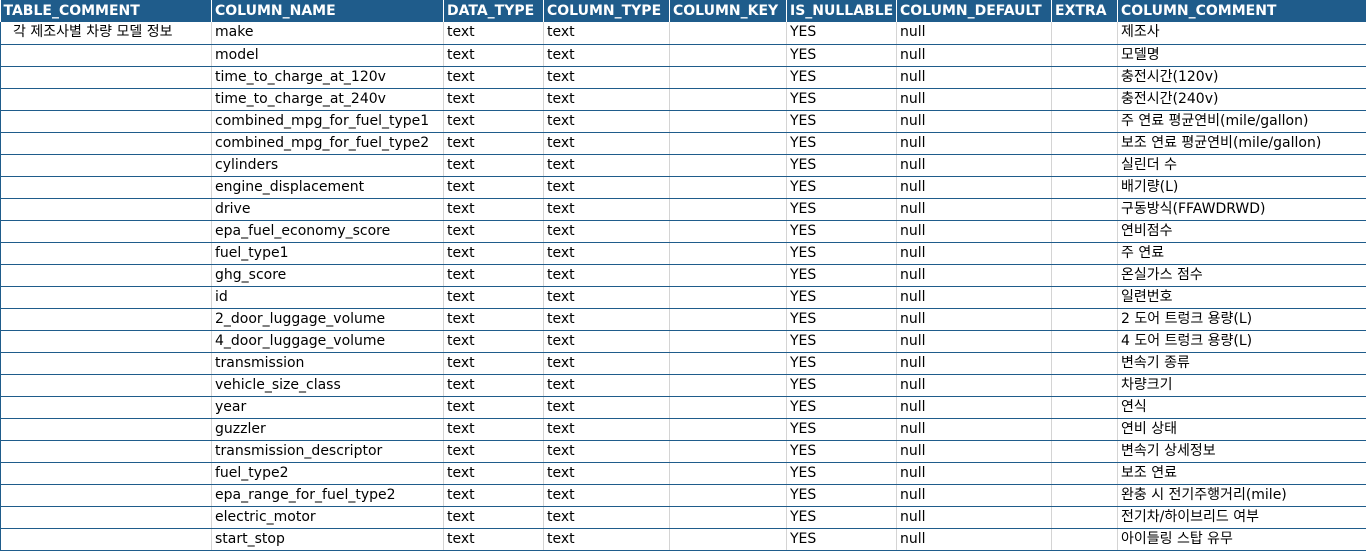 This screenshot has height=551, width=1366. What do you see at coordinates (328, 165) in the screenshot?
I see `column-name-cell: cylinders` at bounding box center [328, 165].